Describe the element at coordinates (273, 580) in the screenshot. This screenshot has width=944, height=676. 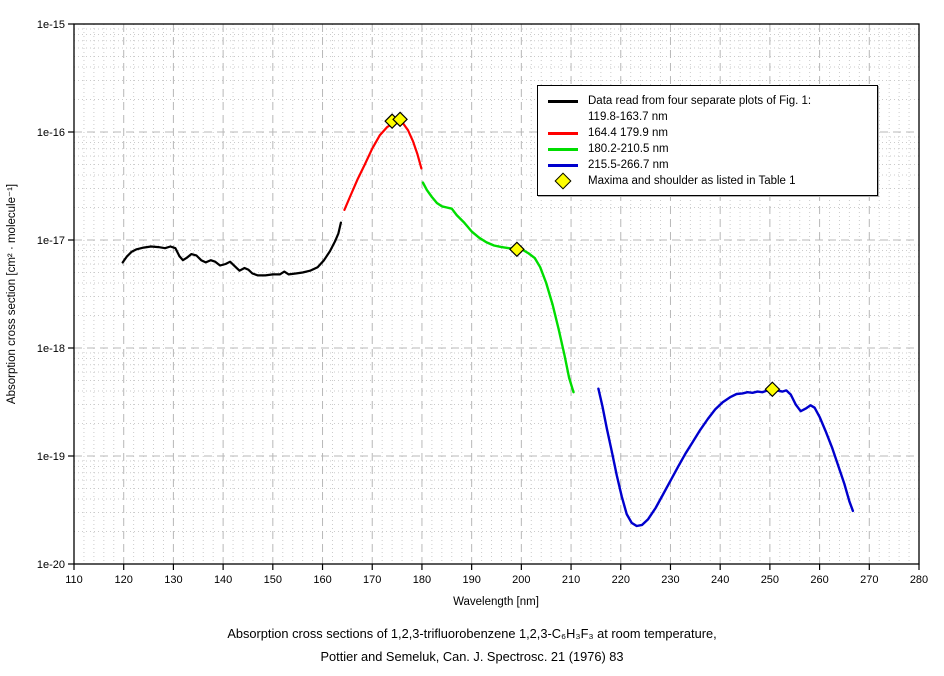
I see `x-tick-label: 150` at that location.